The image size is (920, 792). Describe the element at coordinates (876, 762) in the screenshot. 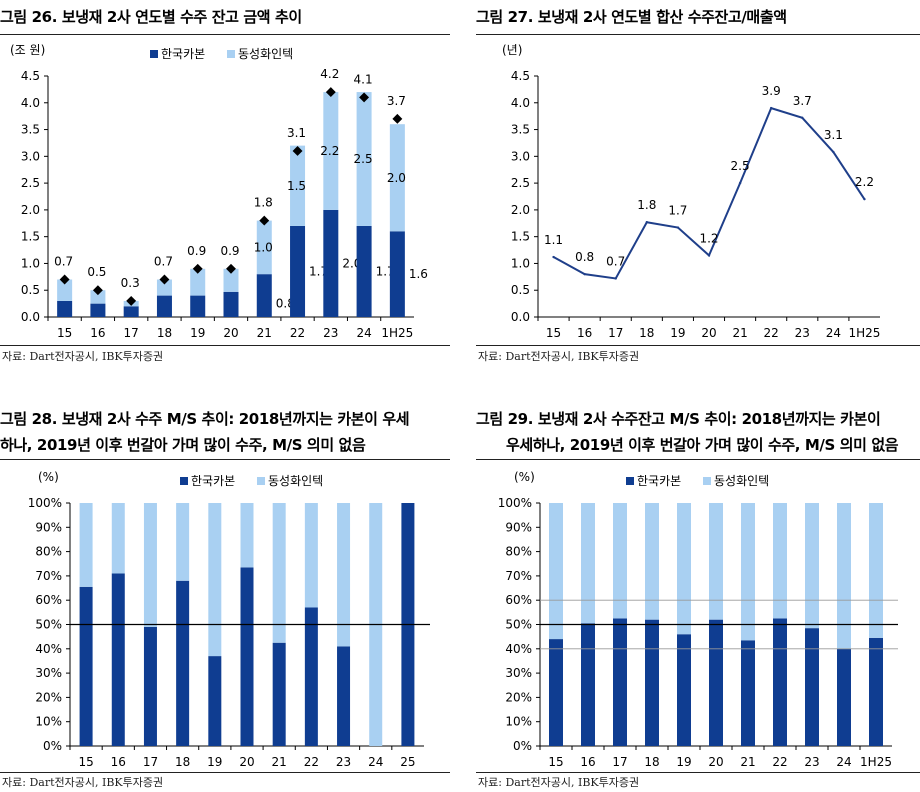

I see `c29-xtick-label: 1H25` at that location.